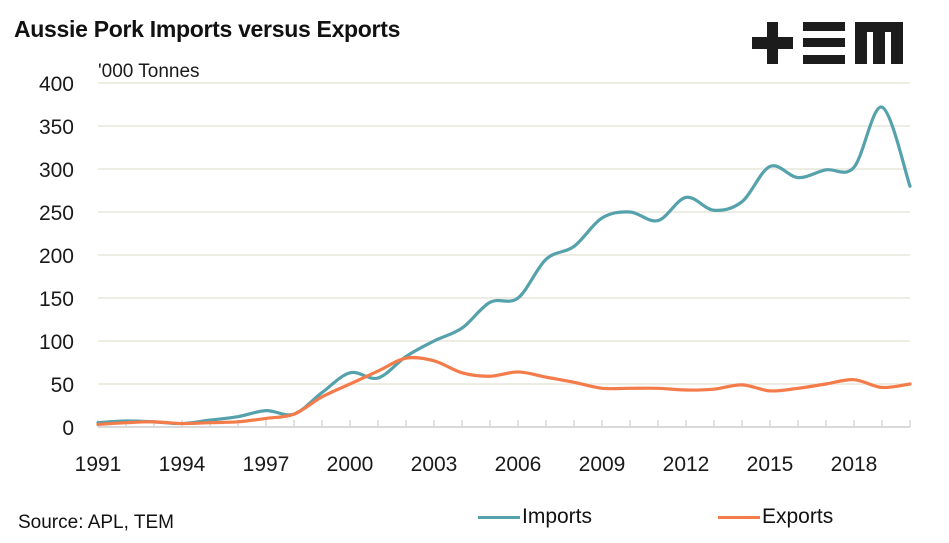 This screenshot has width=949, height=543. What do you see at coordinates (96, 522) in the screenshot?
I see `source-note: Source: APL, TEM` at bounding box center [96, 522].